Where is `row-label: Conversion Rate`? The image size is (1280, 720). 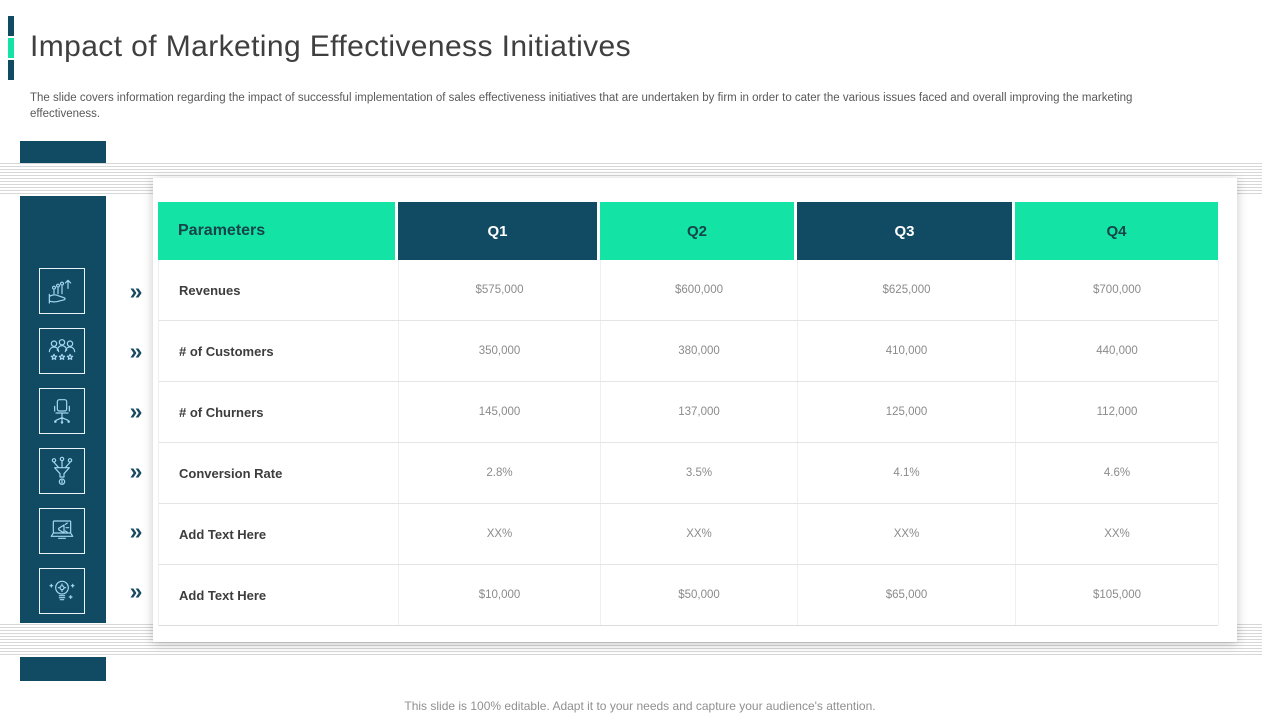 row-label: Conversion Rate is located at coordinates (279, 473).